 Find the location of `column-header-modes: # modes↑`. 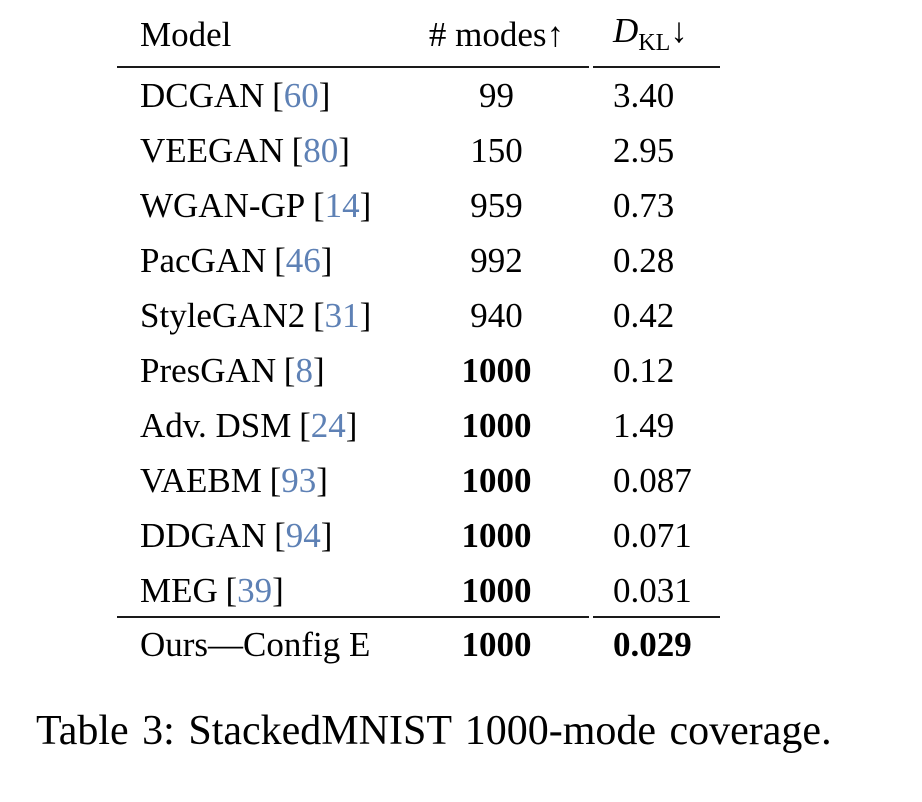

column-header-modes: # modes↑ is located at coordinates (496, 34).